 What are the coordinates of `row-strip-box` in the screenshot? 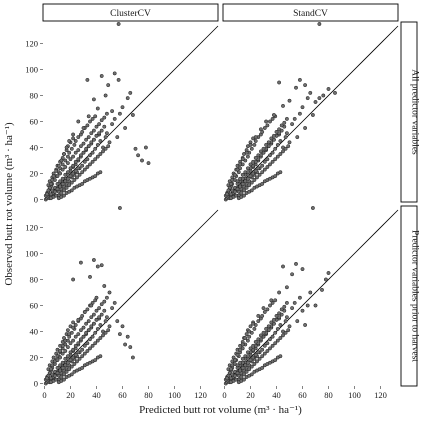 It's located at (409, 112).